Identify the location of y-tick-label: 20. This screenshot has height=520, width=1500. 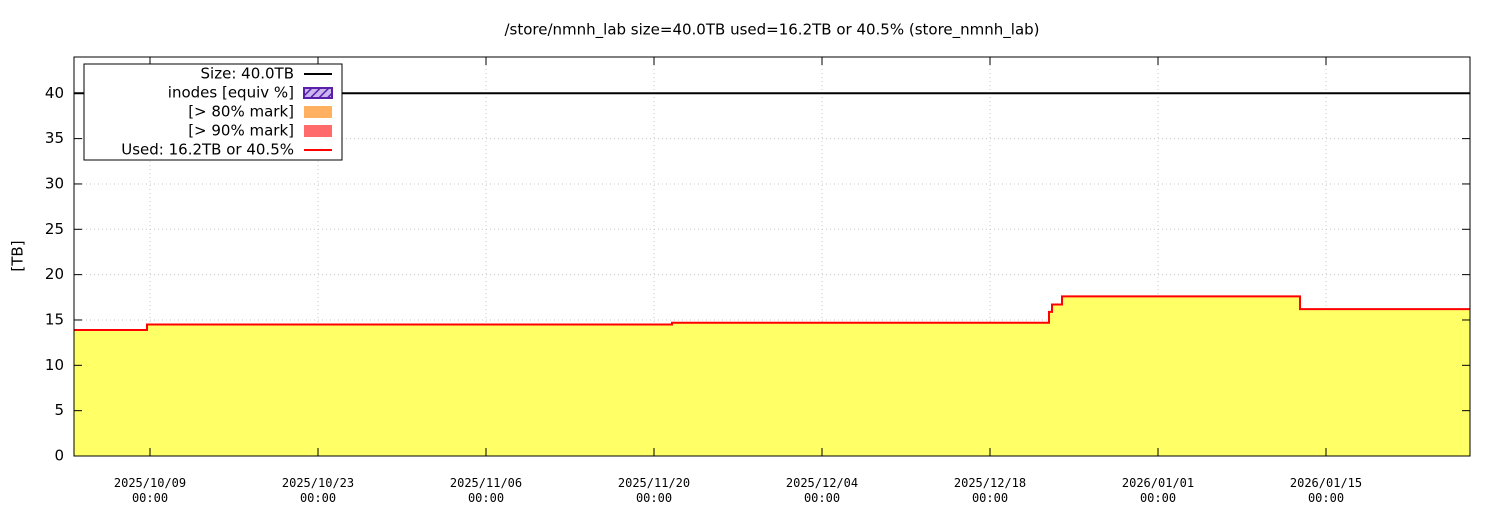
(54, 274).